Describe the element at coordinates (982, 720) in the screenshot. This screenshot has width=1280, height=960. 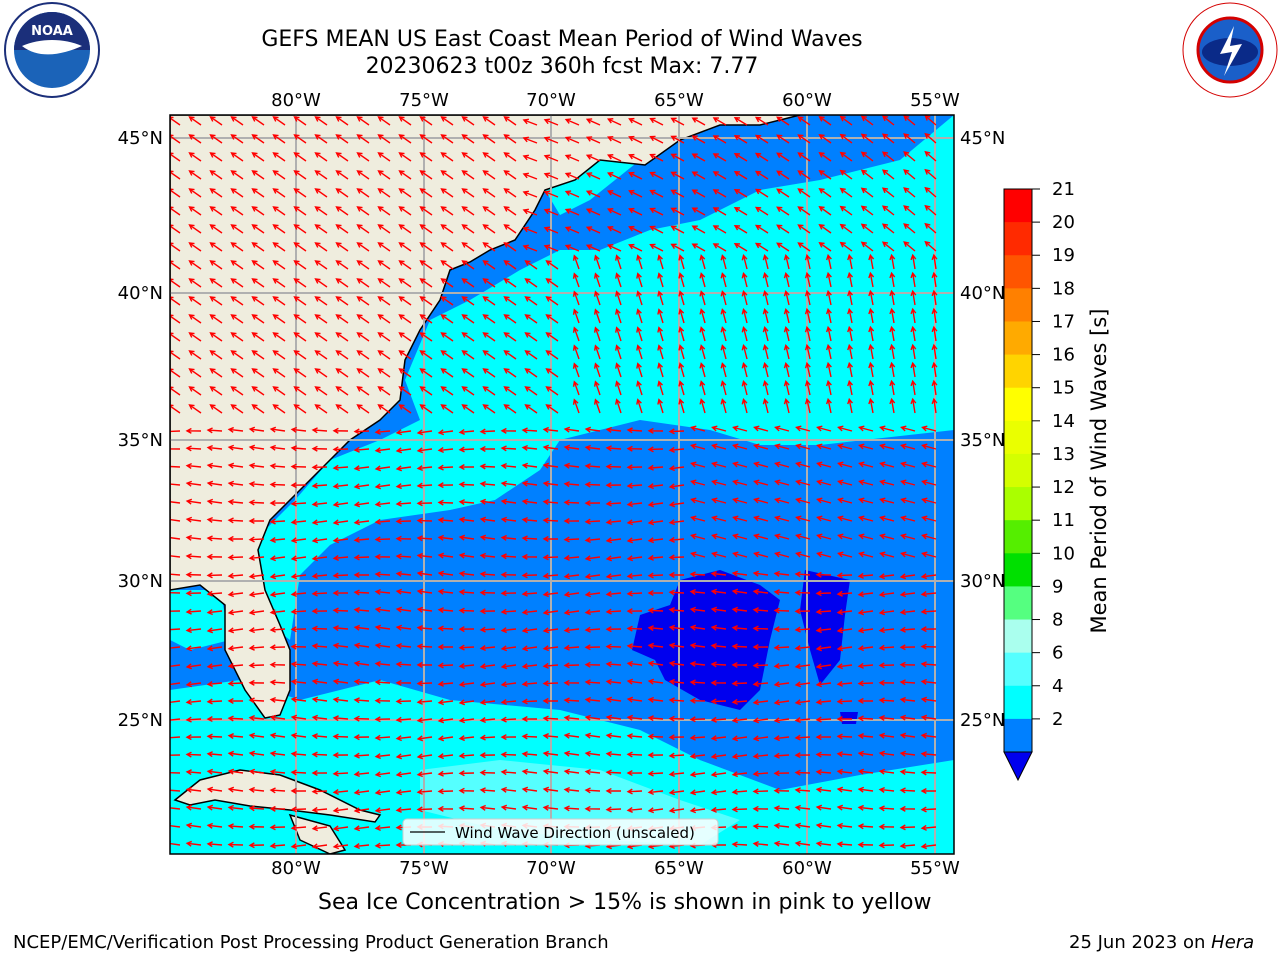
I see `lat-label-right: 25°N` at that location.